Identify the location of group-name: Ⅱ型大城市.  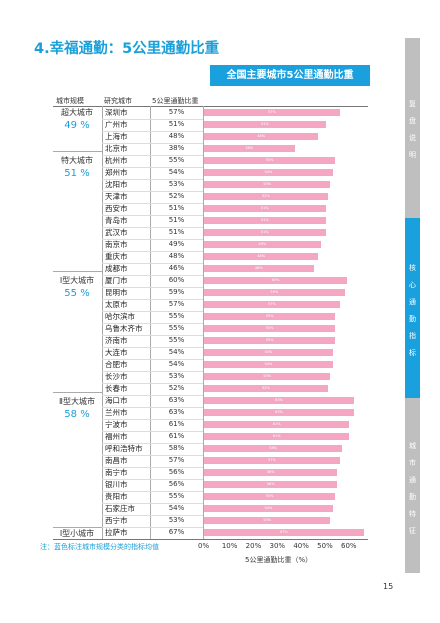
(77, 401).